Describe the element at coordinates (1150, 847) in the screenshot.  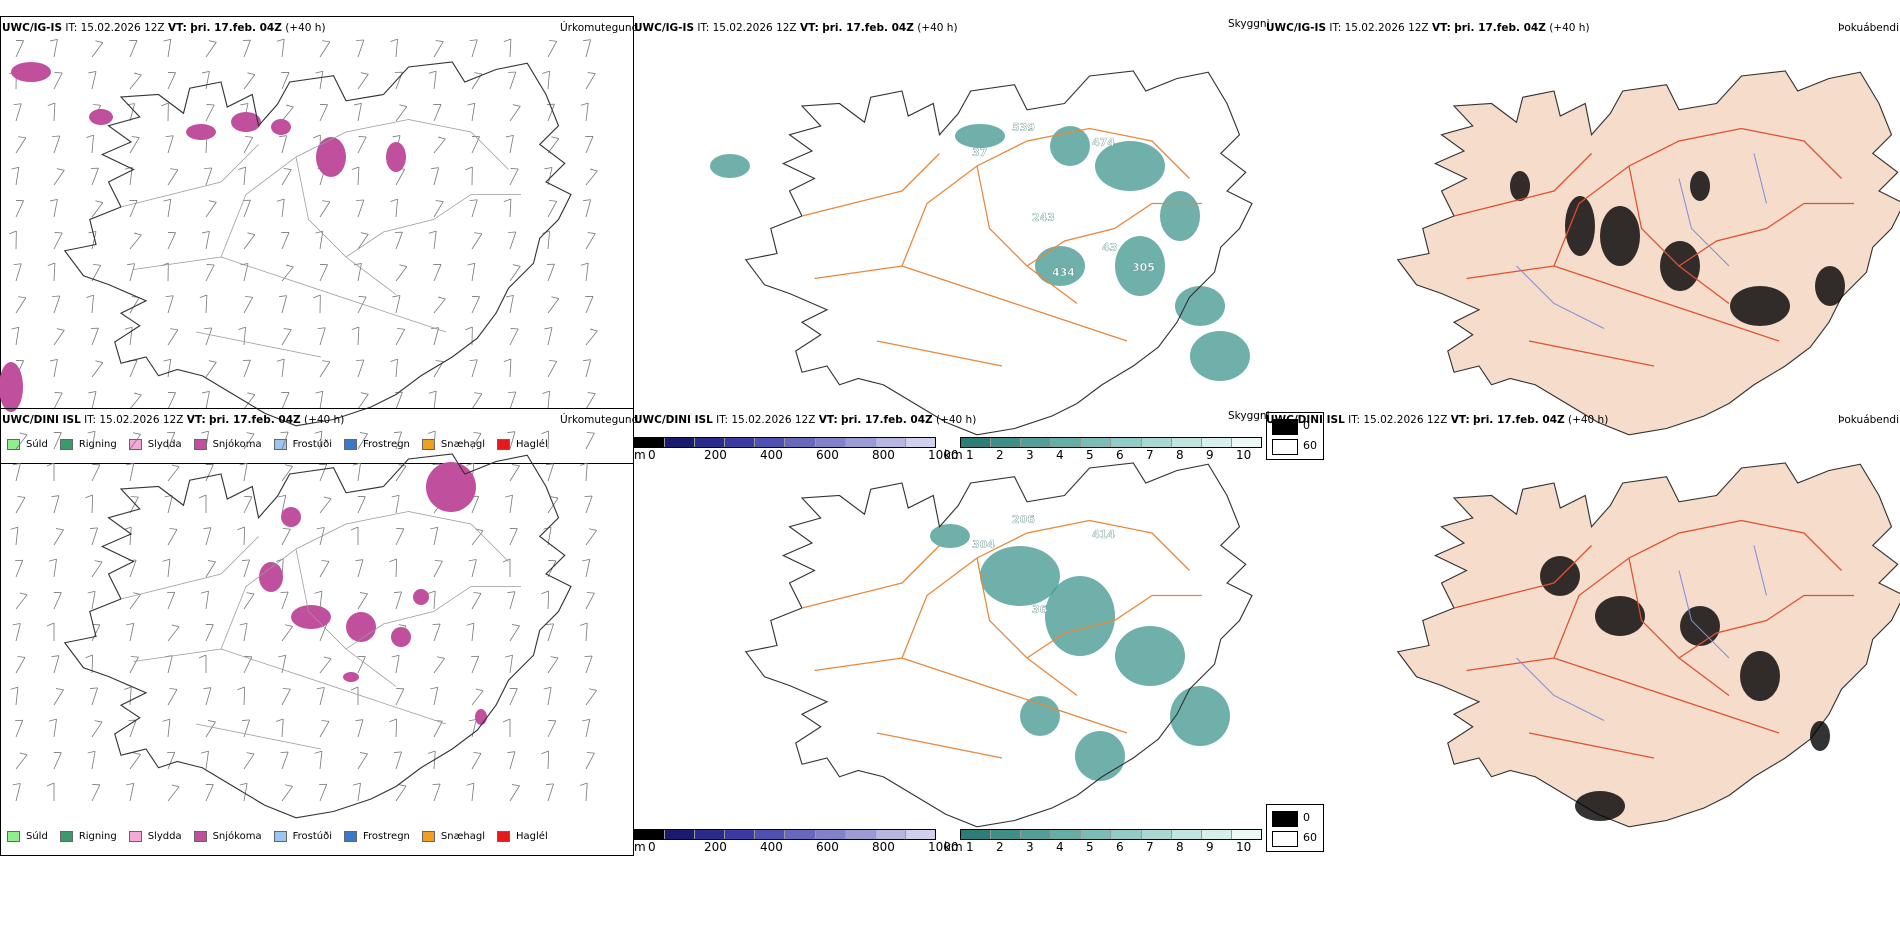
I see `visibility-tick: 7` at that location.